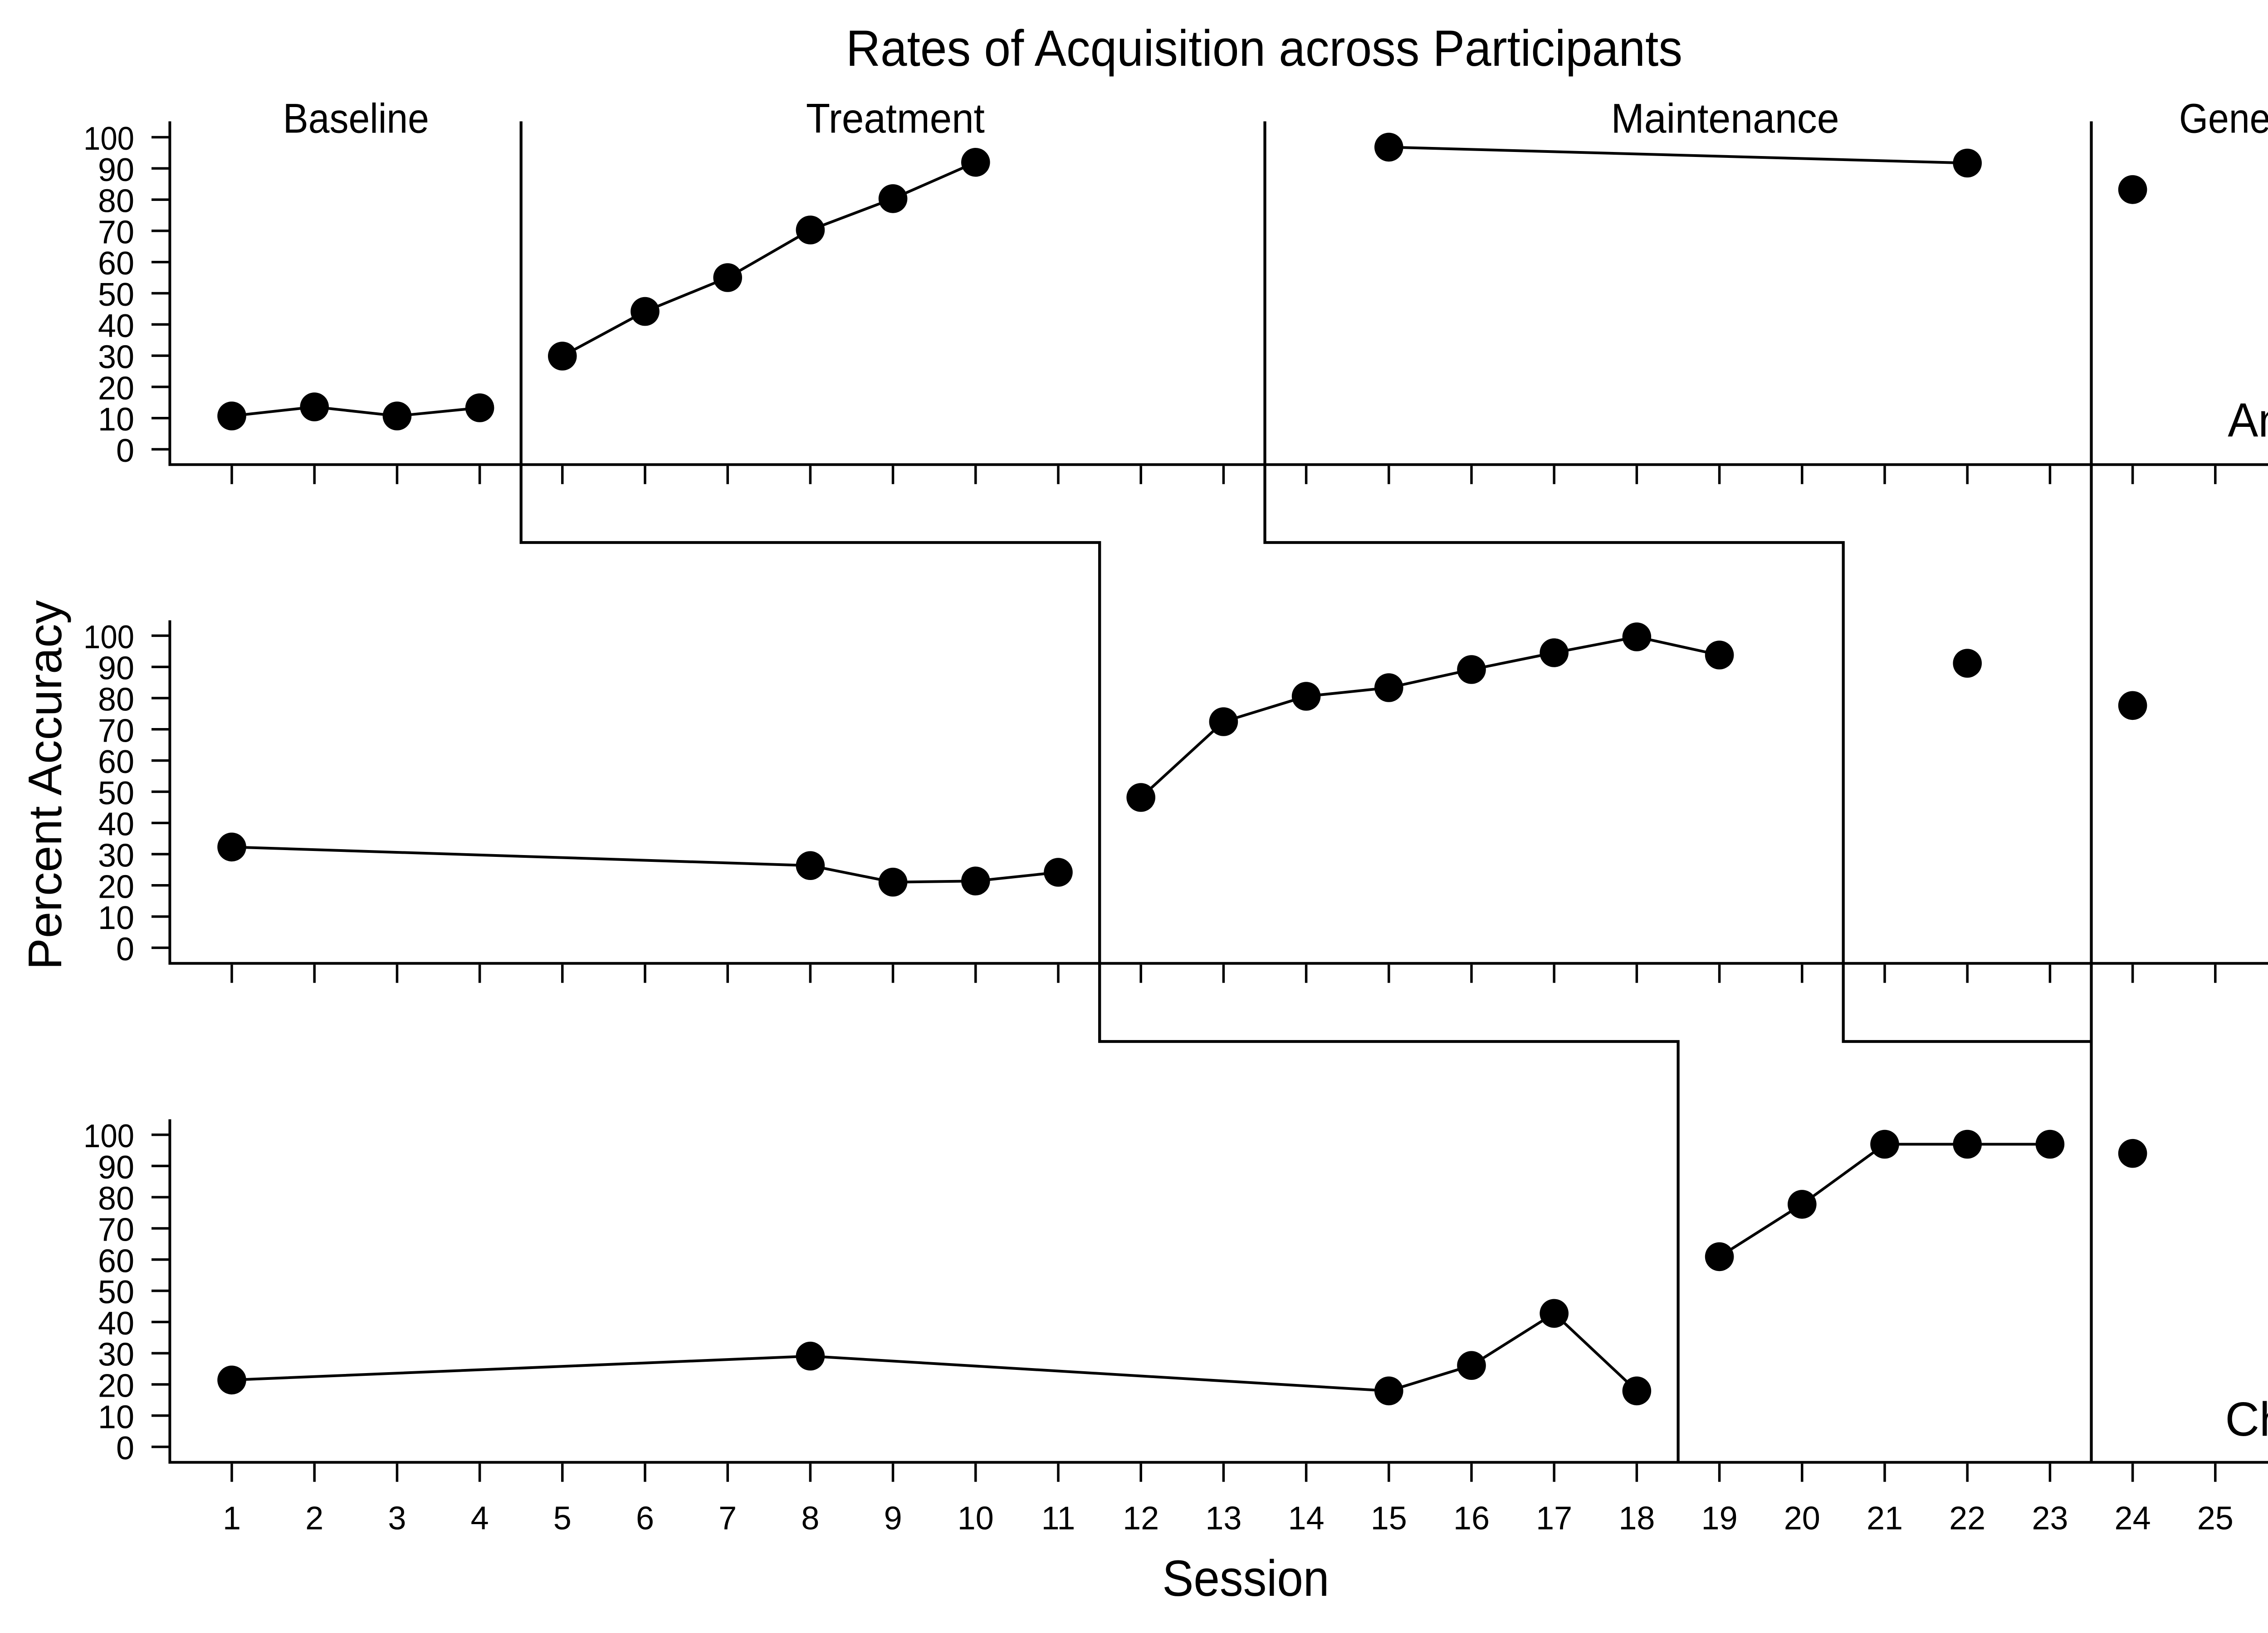 This screenshot has width=2268, height=1633. Describe the element at coordinates (2246, 1419) in the screenshot. I see `svg-text: Charles` at that location.